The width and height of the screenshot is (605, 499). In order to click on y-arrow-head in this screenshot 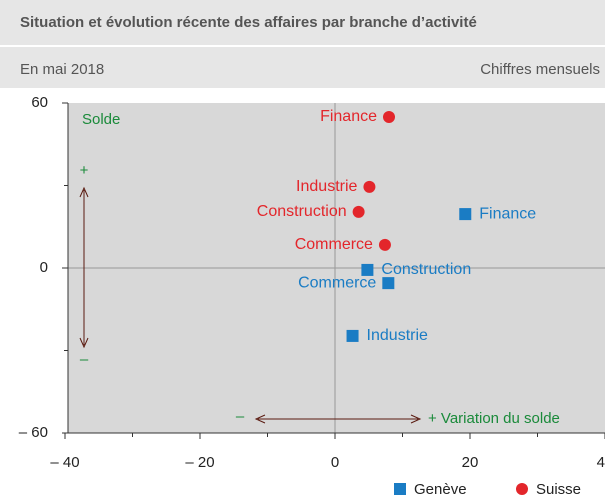, I will do `click(84, 267)`.